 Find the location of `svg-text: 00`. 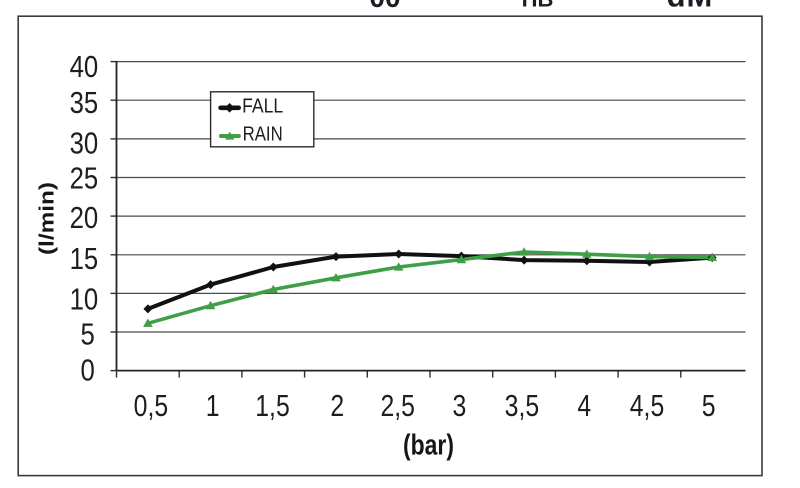

svg-text: 00 is located at coordinates (384, 6).